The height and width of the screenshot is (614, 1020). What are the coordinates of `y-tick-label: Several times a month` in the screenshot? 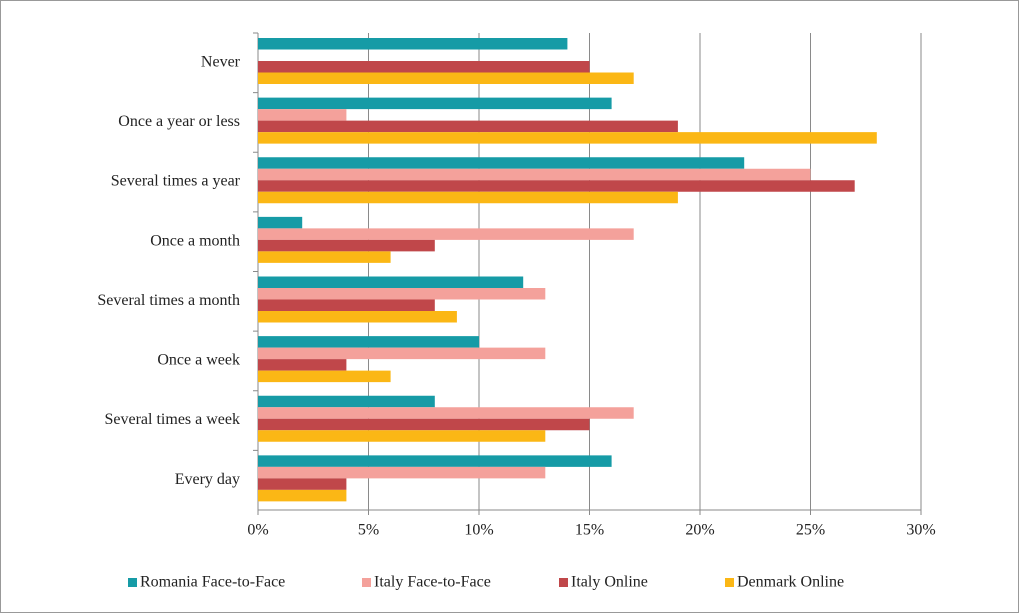 It's located at (168, 300).